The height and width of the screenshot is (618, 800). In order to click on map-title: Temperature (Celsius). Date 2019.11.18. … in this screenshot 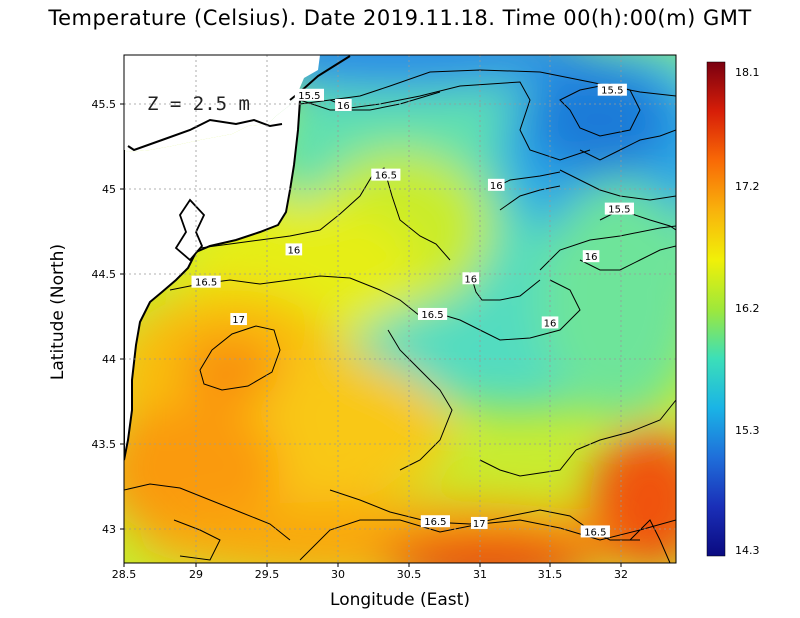, I will do `click(400, 18)`.